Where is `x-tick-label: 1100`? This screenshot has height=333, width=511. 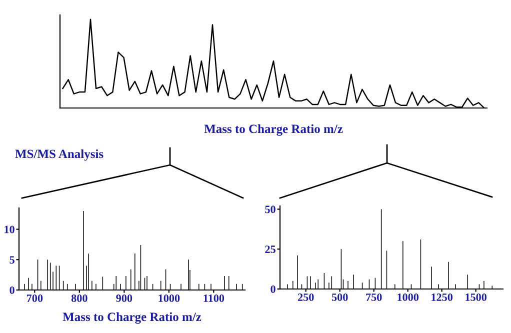 x-tick-label: 1100 is located at coordinates (214, 298).